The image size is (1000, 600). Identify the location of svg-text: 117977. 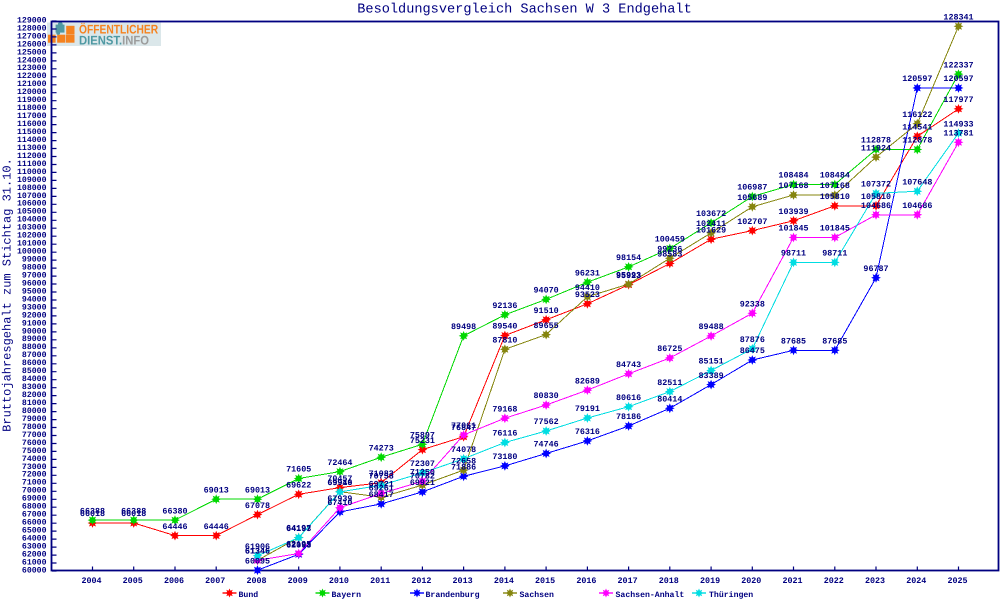
(958, 100).